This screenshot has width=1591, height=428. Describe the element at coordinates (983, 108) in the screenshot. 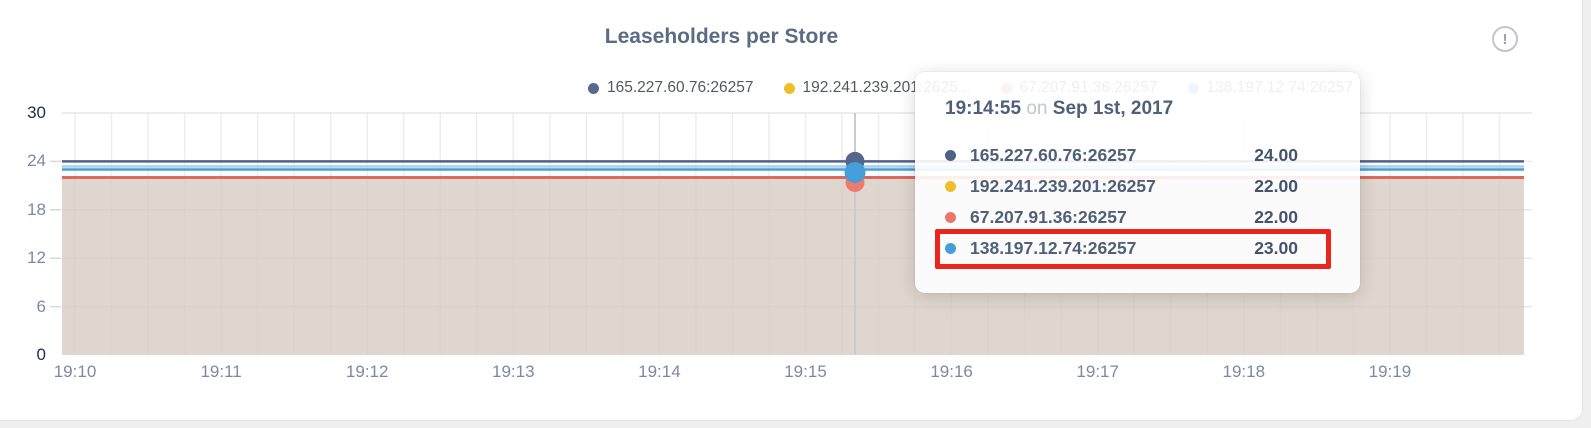

I see `tooltip-time: 19:14:55` at that location.